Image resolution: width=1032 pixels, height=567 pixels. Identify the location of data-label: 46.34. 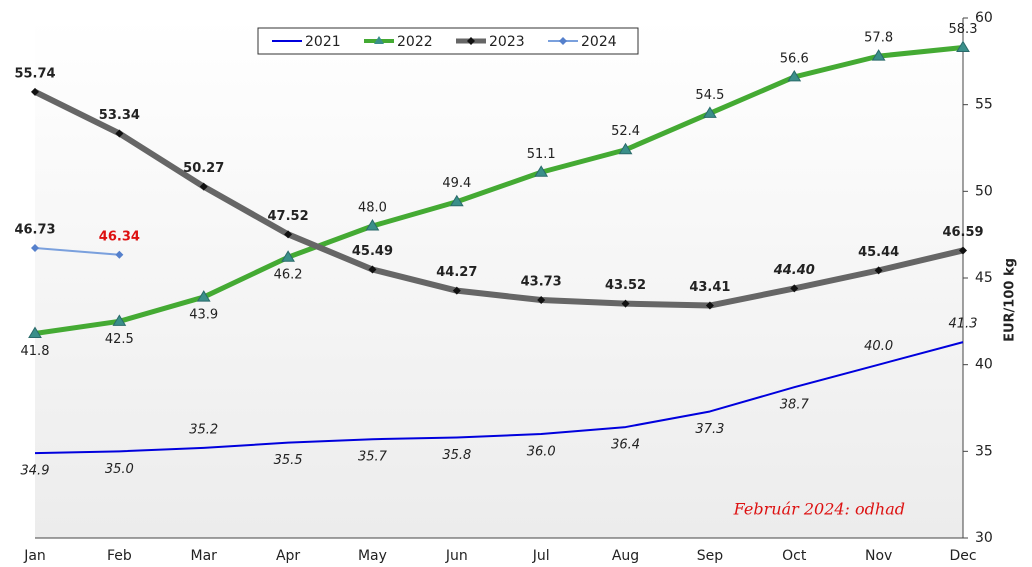
(119, 236).